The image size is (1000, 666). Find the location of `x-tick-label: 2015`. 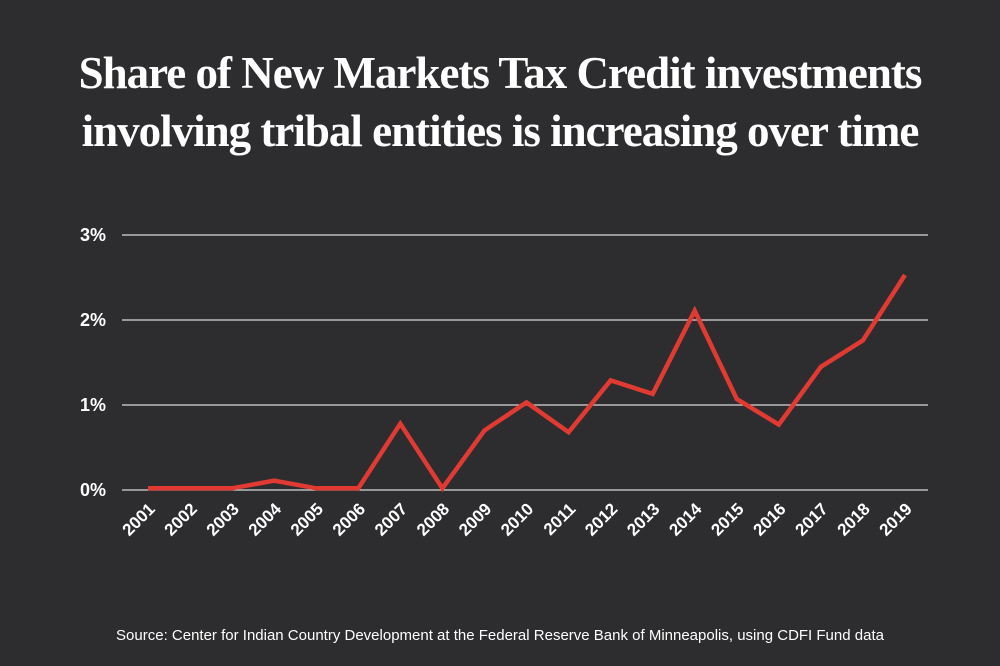

x-tick-label: 2015 is located at coordinates (727, 519).